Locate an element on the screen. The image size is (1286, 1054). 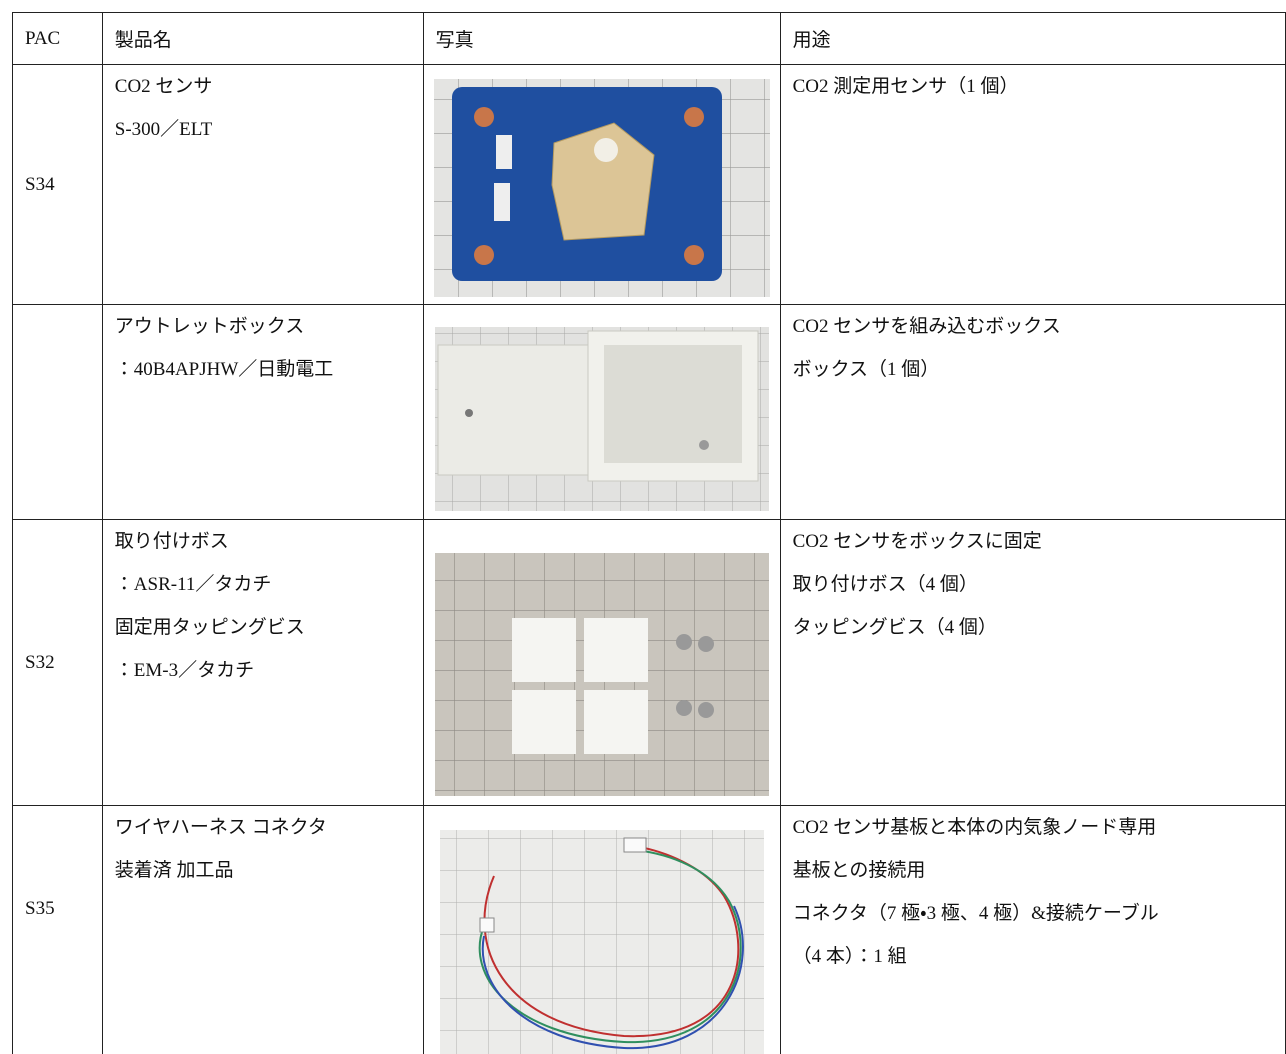
product-cell: アウトレットボックス ：40B4APJHW／日動電工 is located at coordinates (262, 412).